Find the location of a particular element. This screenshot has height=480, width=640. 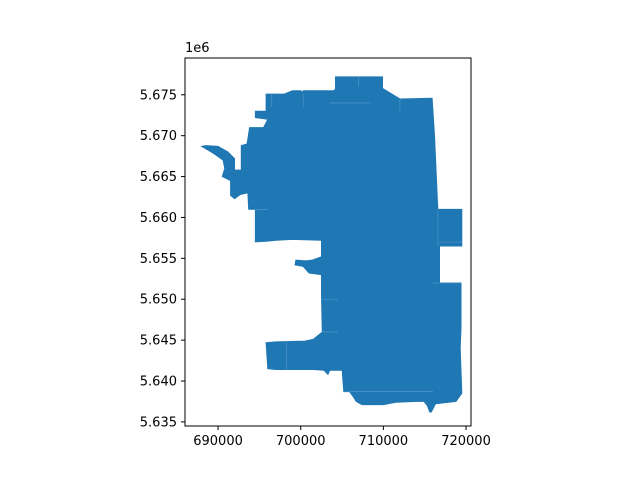

y-tick-label: 5.655 is located at coordinates (158, 259).